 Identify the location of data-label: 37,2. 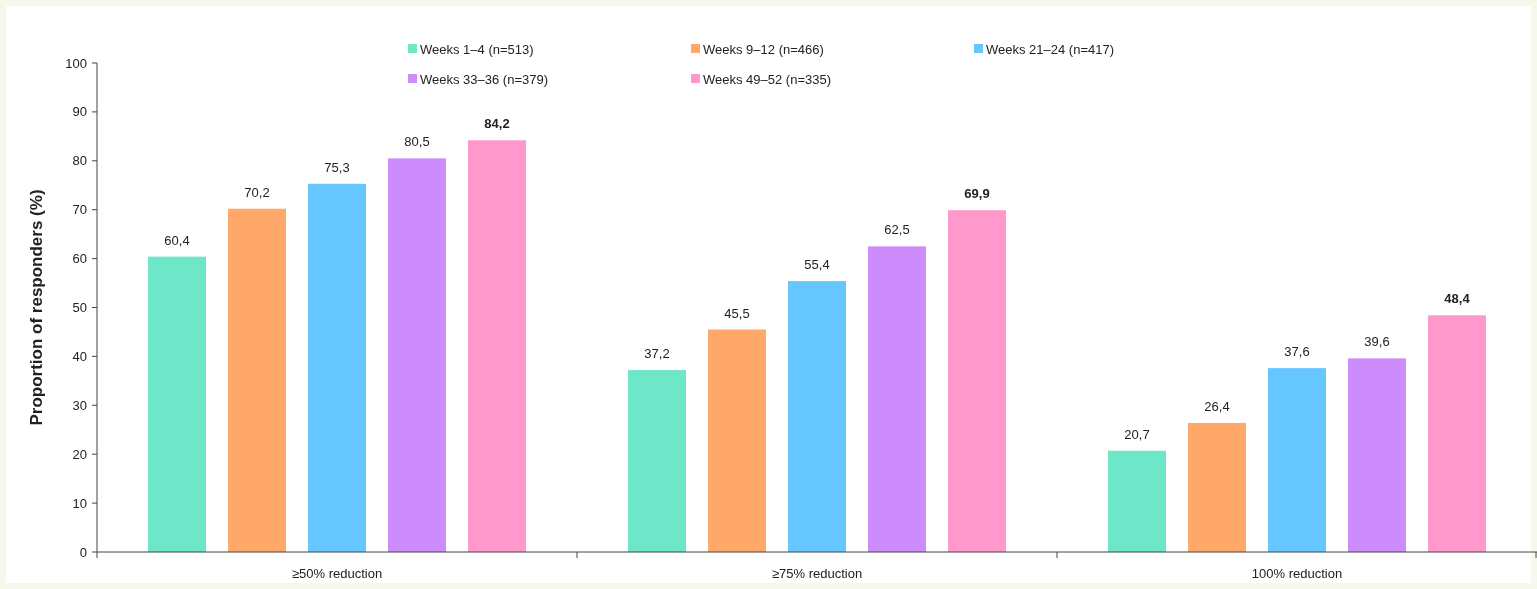
(657, 354).